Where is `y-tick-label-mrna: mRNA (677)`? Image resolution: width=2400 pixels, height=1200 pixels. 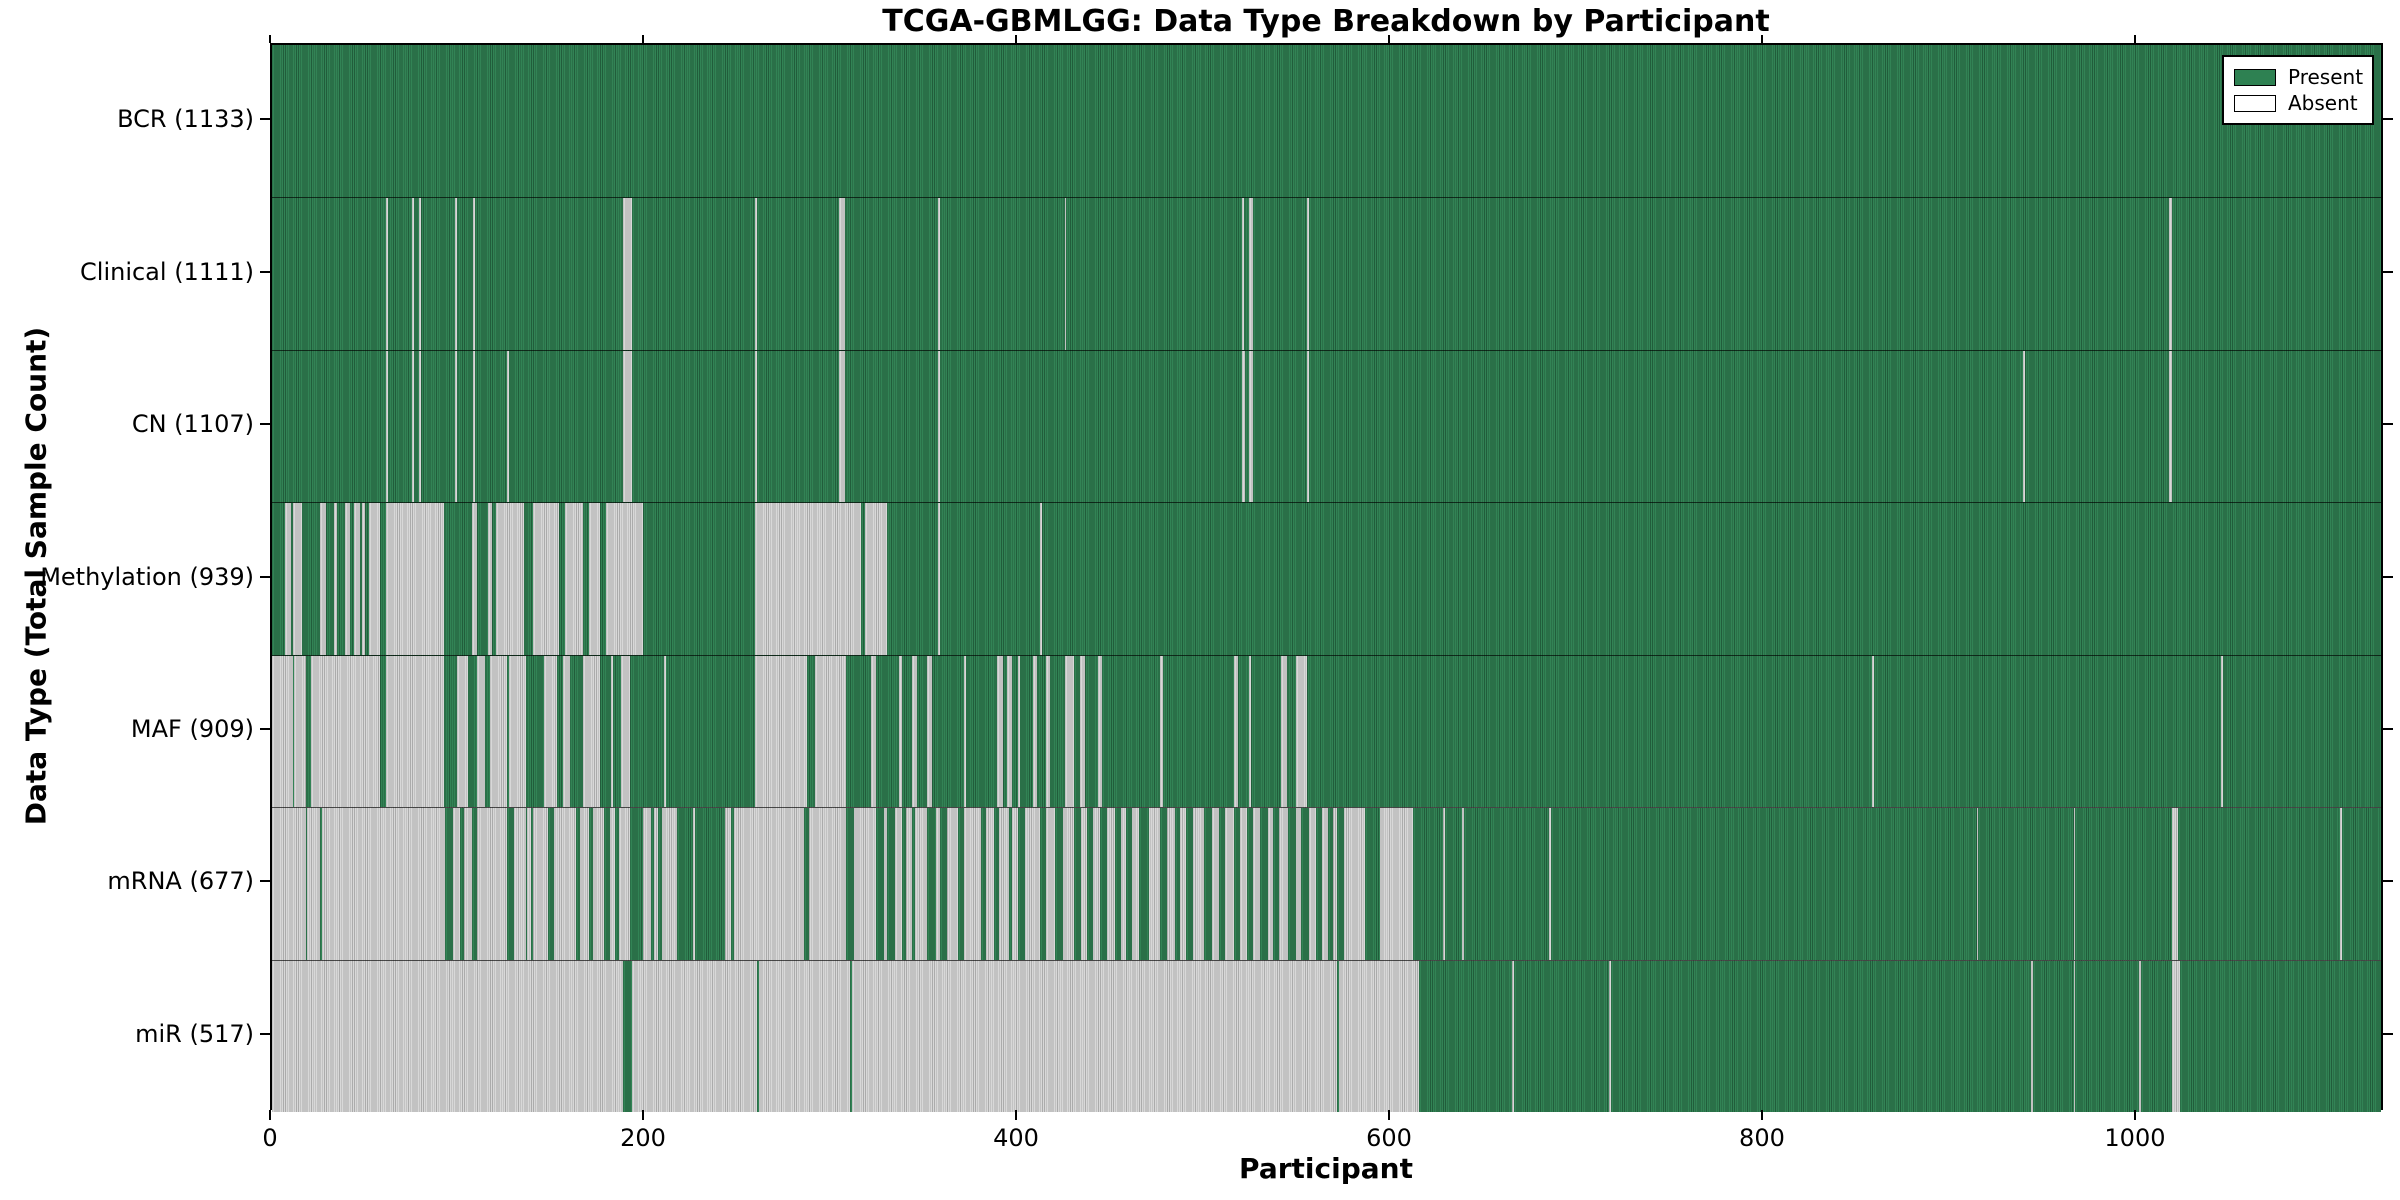
y-tick-label-mrna: mRNA (677) is located at coordinates (180, 881).